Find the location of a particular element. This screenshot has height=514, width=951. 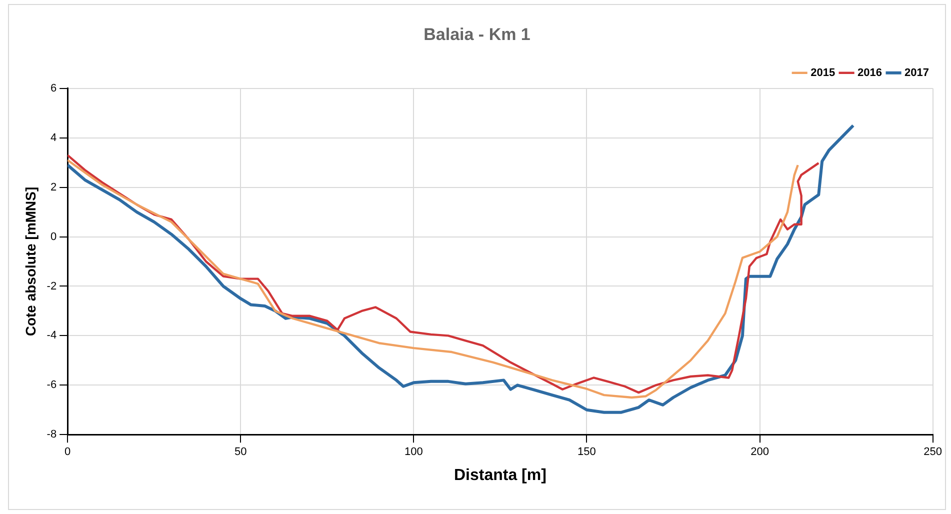

x-tick-label: 250 is located at coordinates (933, 452).